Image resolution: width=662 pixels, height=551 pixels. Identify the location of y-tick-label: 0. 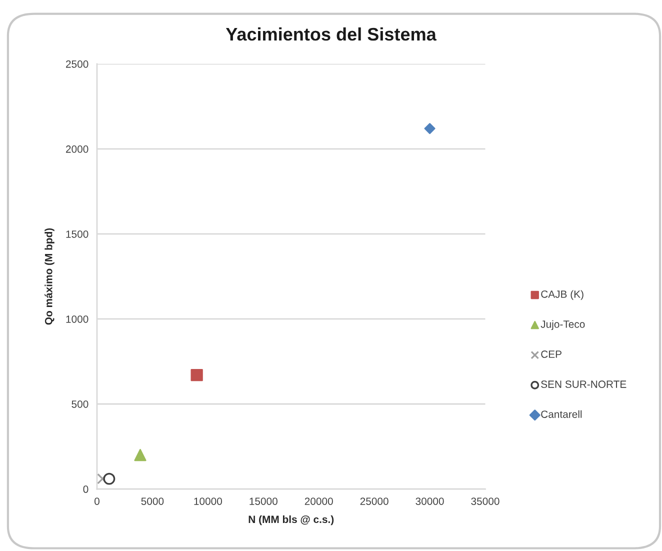
(85, 489).